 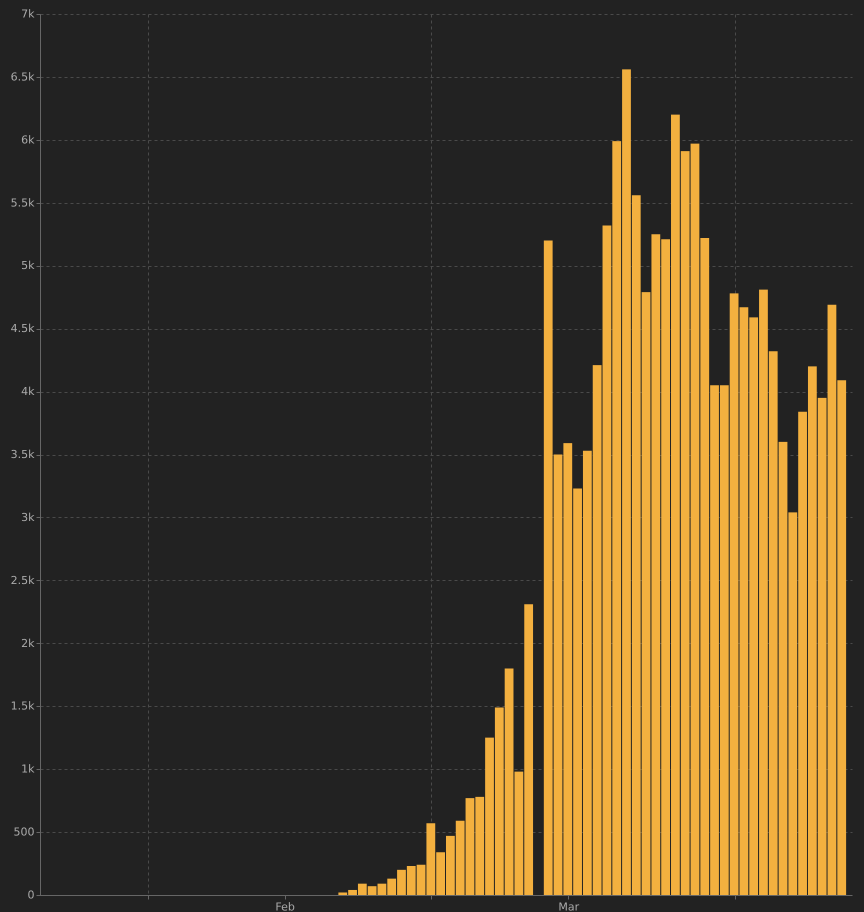 I want to click on y-tick-label: 5k, so click(x=28, y=265).